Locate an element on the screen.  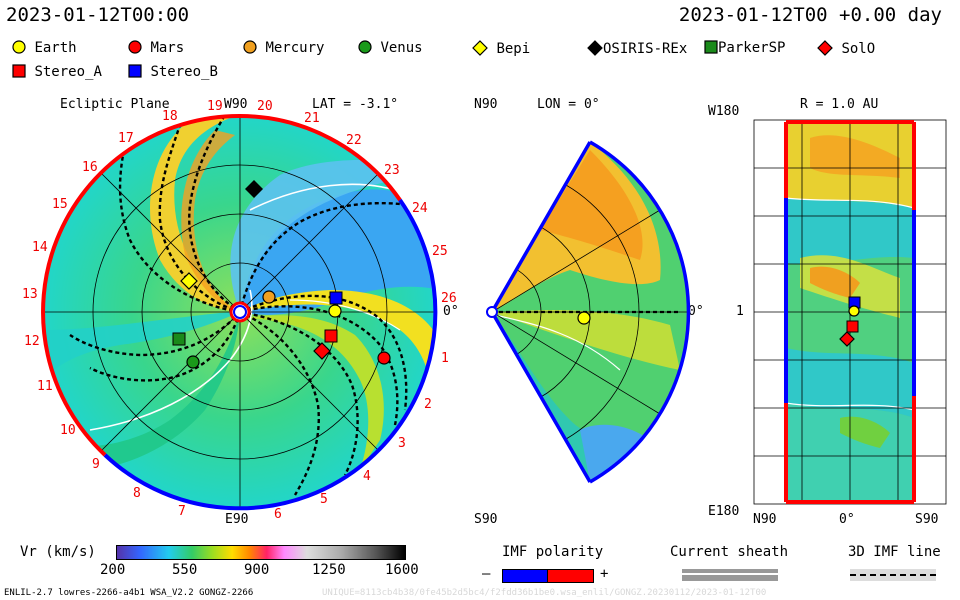
sector-number: 5 is located at coordinates (324, 499).